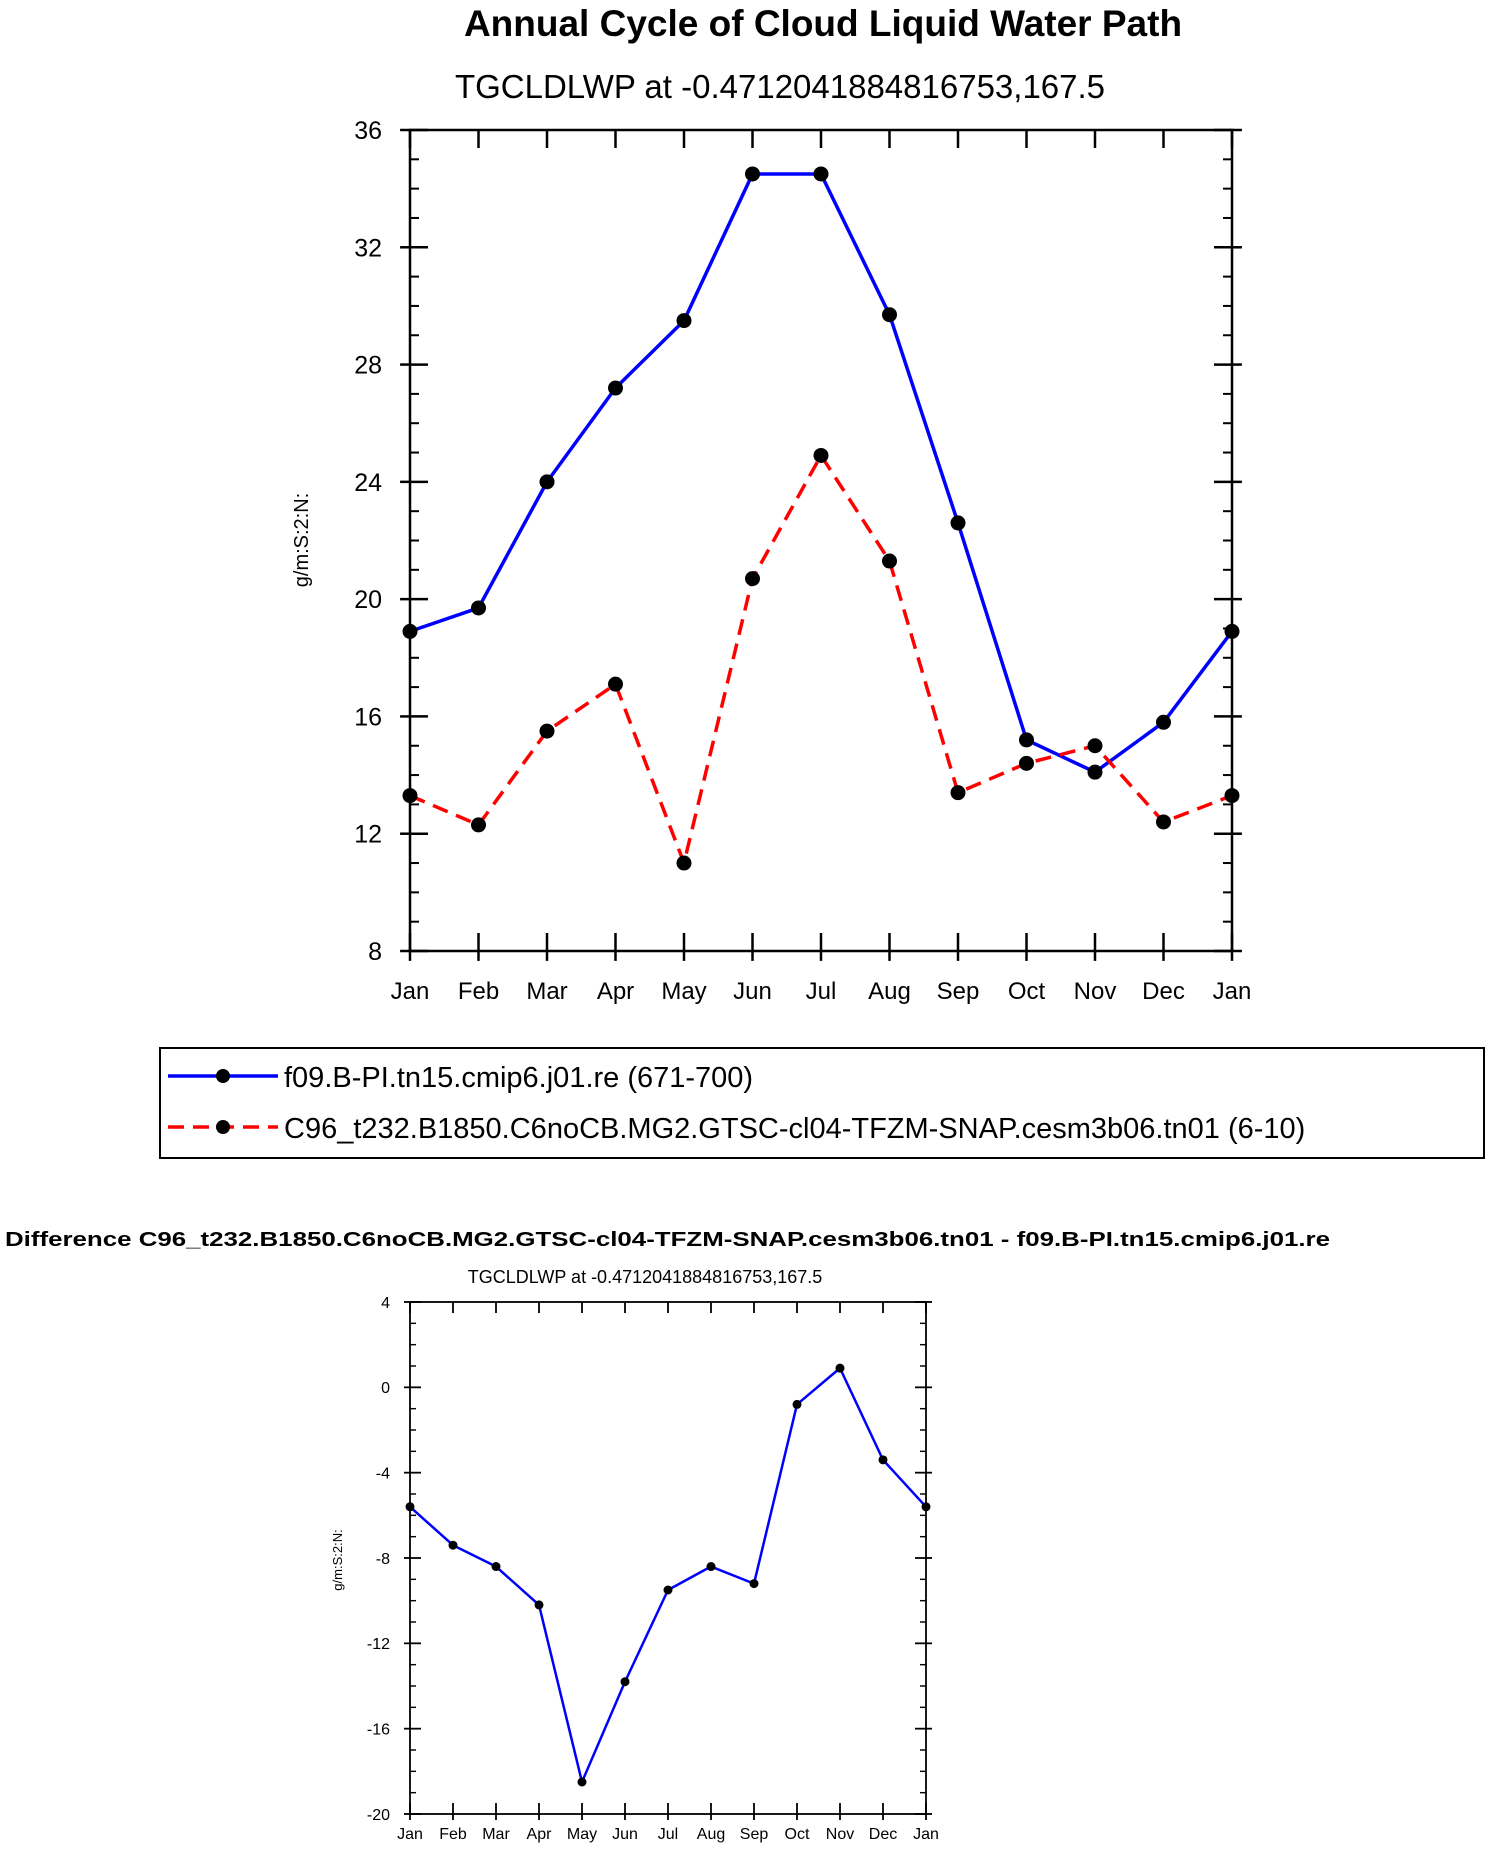 Image resolution: width=1490 pixels, height=1870 pixels. What do you see at coordinates (752, 991) in the screenshot?
I see `top-chart-x-tick-label: Jun` at bounding box center [752, 991].